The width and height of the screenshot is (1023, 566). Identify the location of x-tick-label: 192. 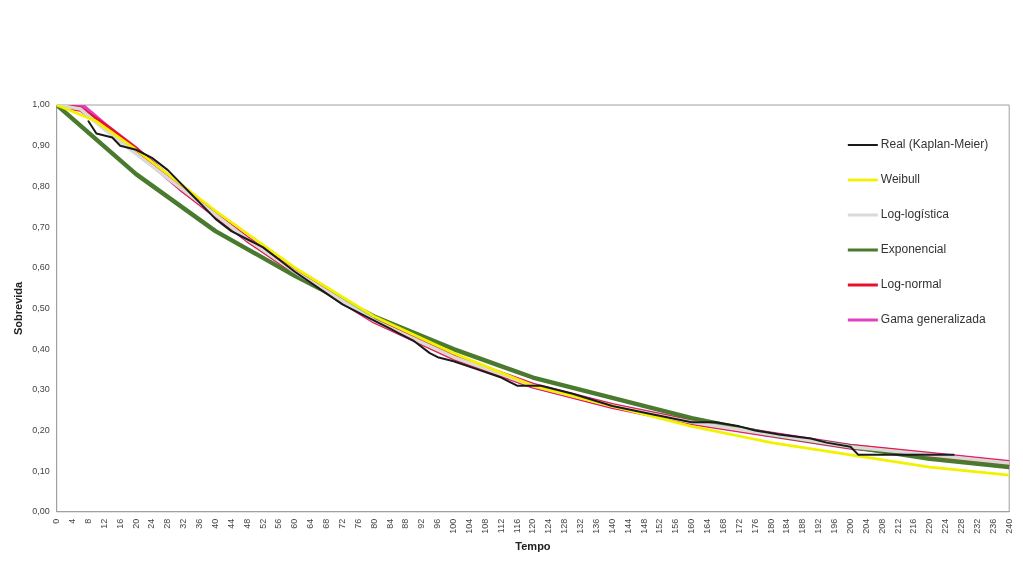
(818, 526).